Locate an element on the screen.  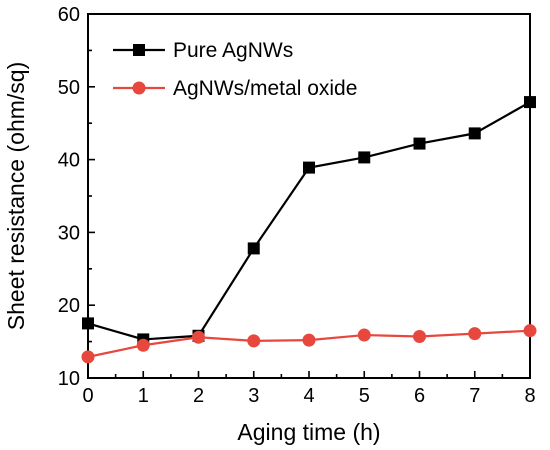
y-tick-label: 60 is located at coordinates (69, 15).